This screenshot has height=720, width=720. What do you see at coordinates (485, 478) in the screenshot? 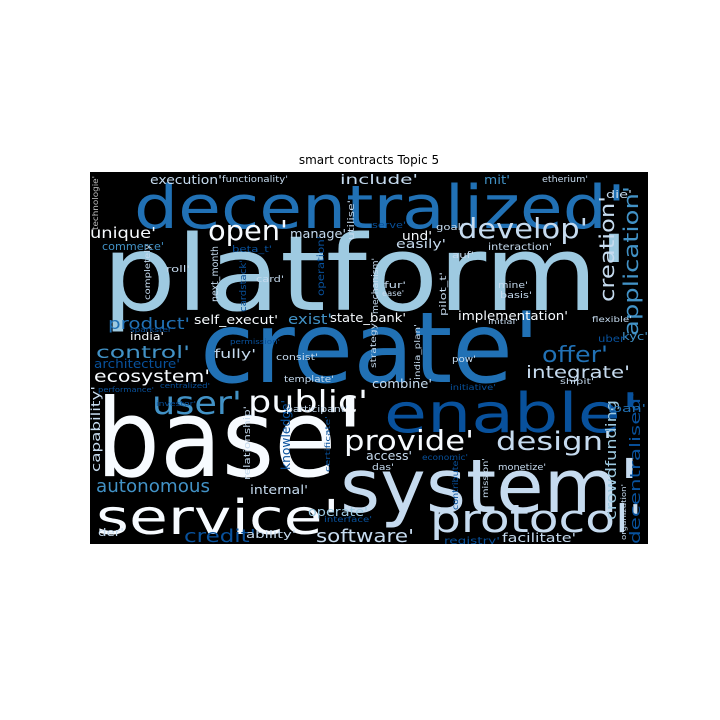
I see `word-mission: mission'` at bounding box center [485, 478].